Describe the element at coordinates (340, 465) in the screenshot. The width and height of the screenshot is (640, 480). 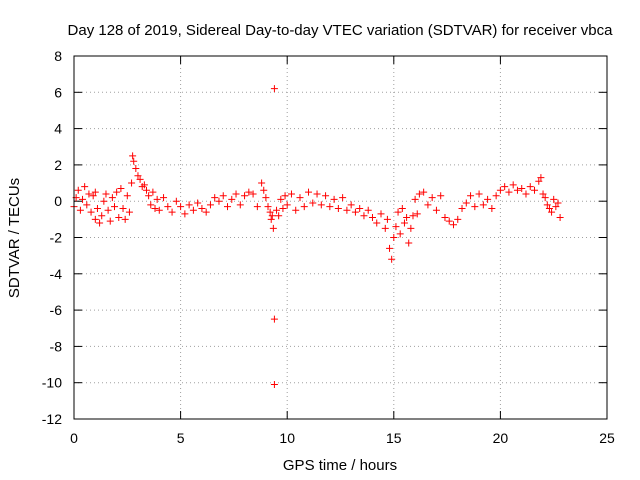
I see `x-axis-label: GPS time / hours` at that location.